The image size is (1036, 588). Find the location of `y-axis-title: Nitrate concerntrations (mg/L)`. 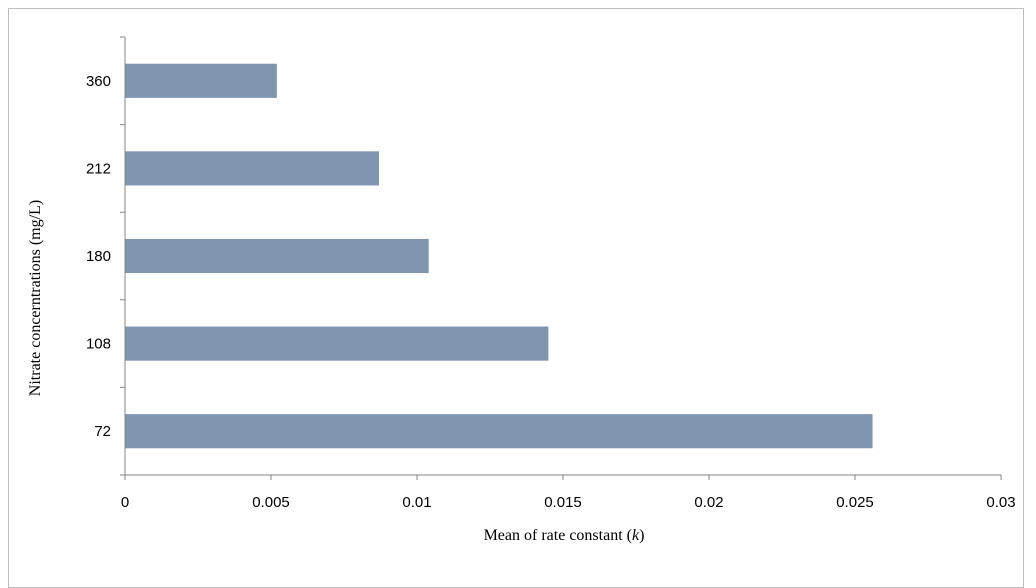

y-axis-title: Nitrate concerntrations (mg/L) is located at coordinates (35, 298).